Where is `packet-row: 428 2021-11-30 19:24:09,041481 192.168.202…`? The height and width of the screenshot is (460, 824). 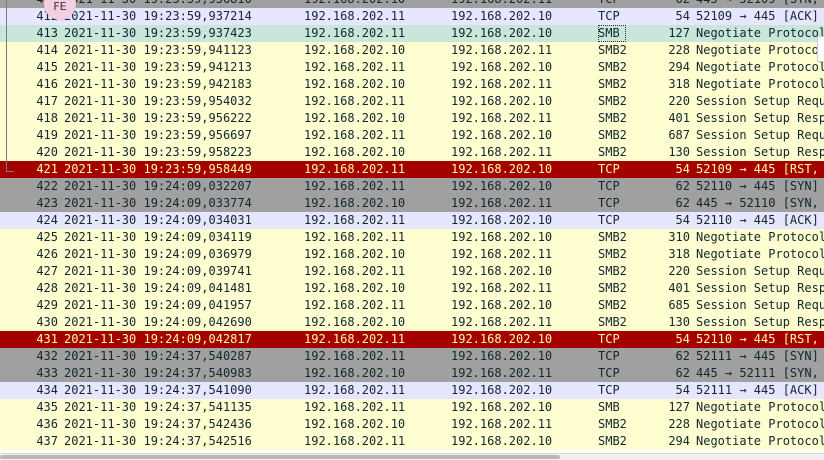
packet-row: 428 2021-11-30 19:24:09,041481 192.168.202… is located at coordinates (412, 288).